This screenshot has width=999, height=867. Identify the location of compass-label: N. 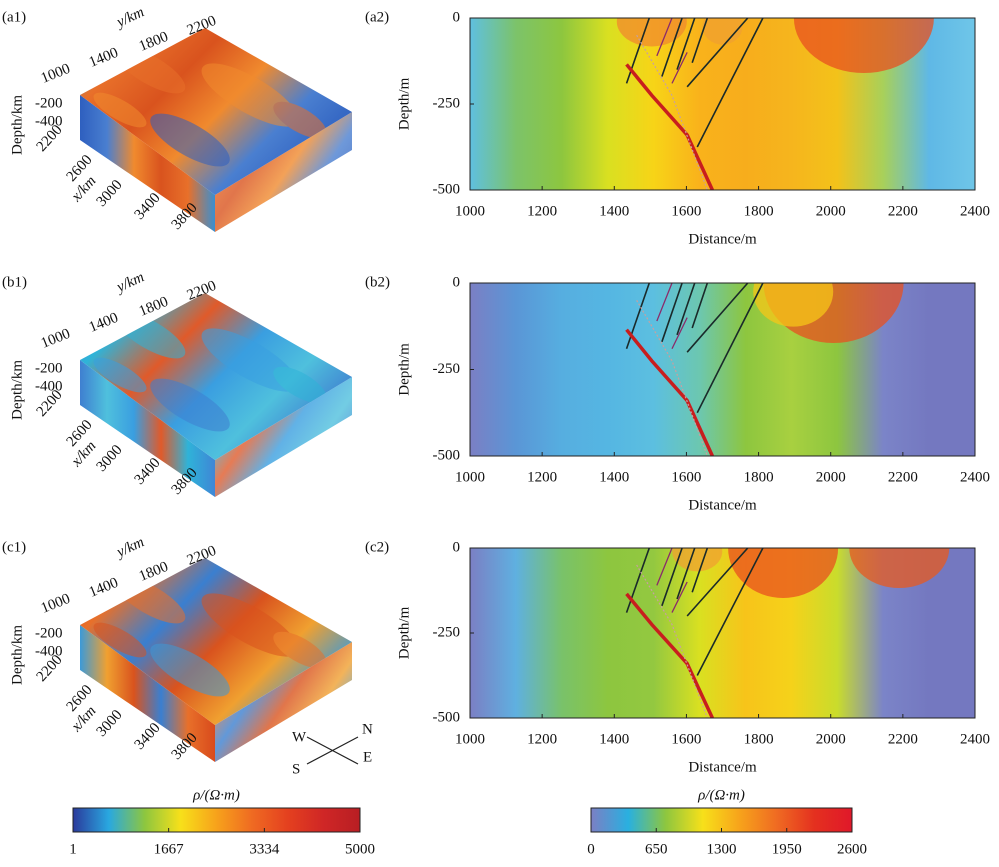
(367, 729).